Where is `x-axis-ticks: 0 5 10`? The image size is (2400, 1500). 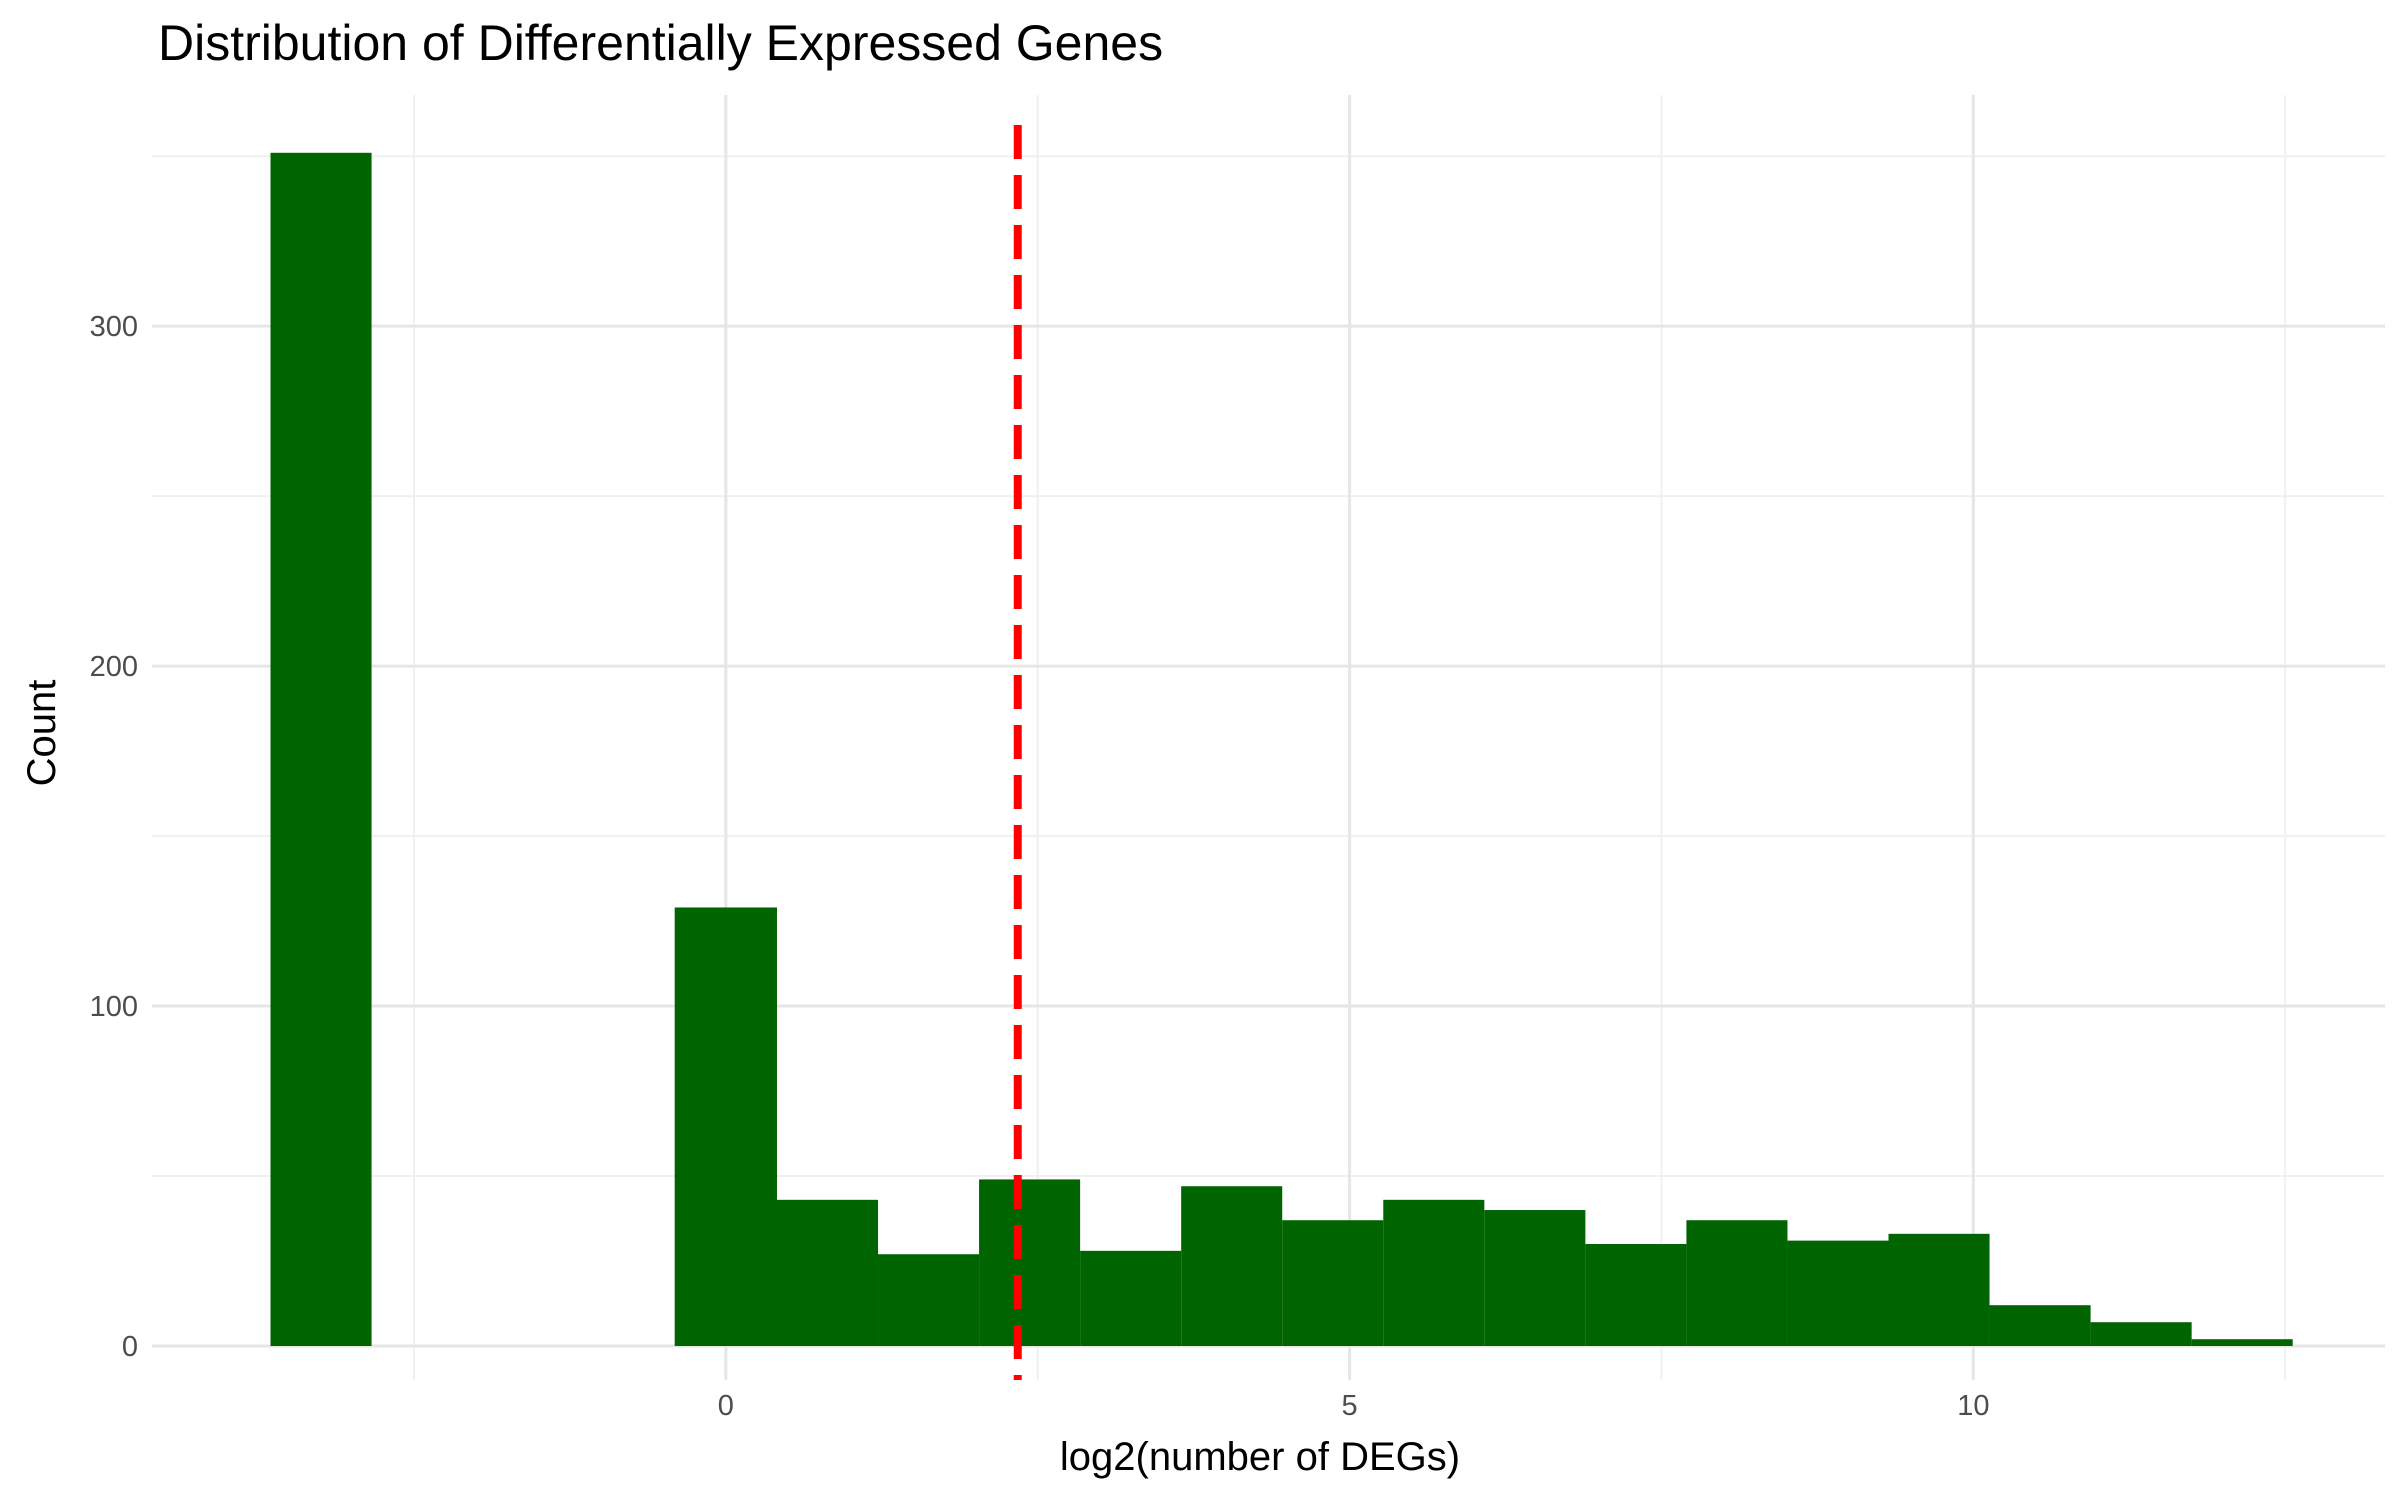 x-axis-ticks: 0 5 10 is located at coordinates (1354, 1406).